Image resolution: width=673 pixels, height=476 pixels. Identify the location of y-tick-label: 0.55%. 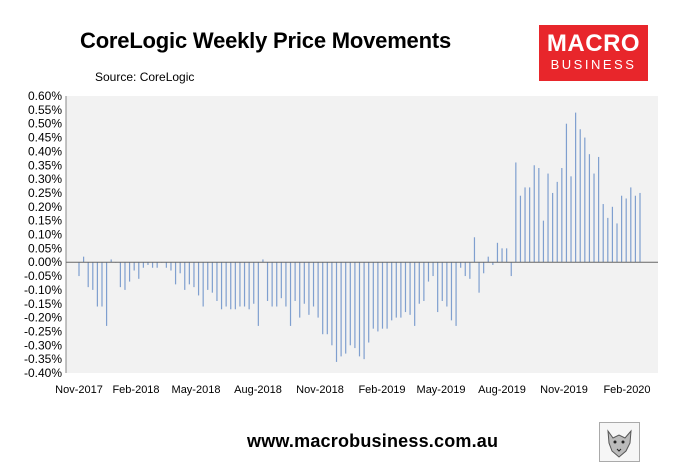
(45, 110).